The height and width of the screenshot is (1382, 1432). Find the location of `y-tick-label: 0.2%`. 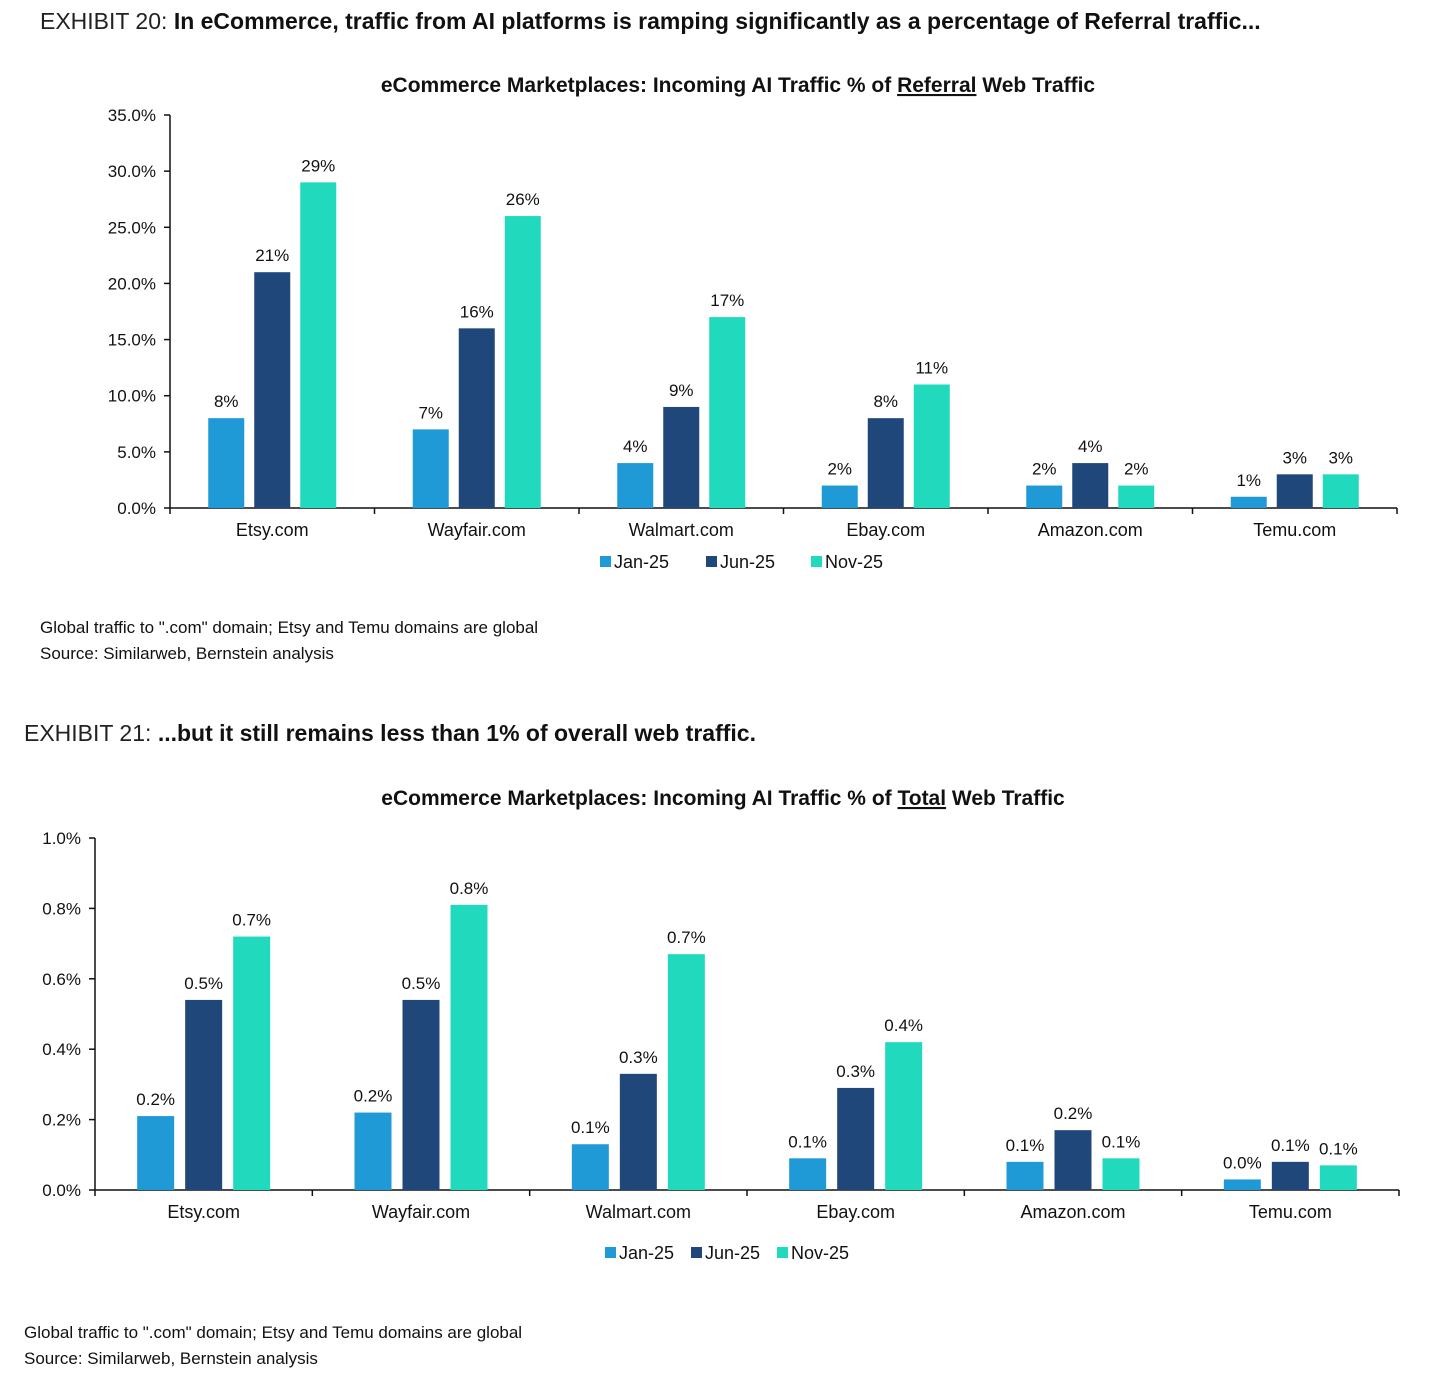

y-tick-label: 0.2% is located at coordinates (61, 1120).